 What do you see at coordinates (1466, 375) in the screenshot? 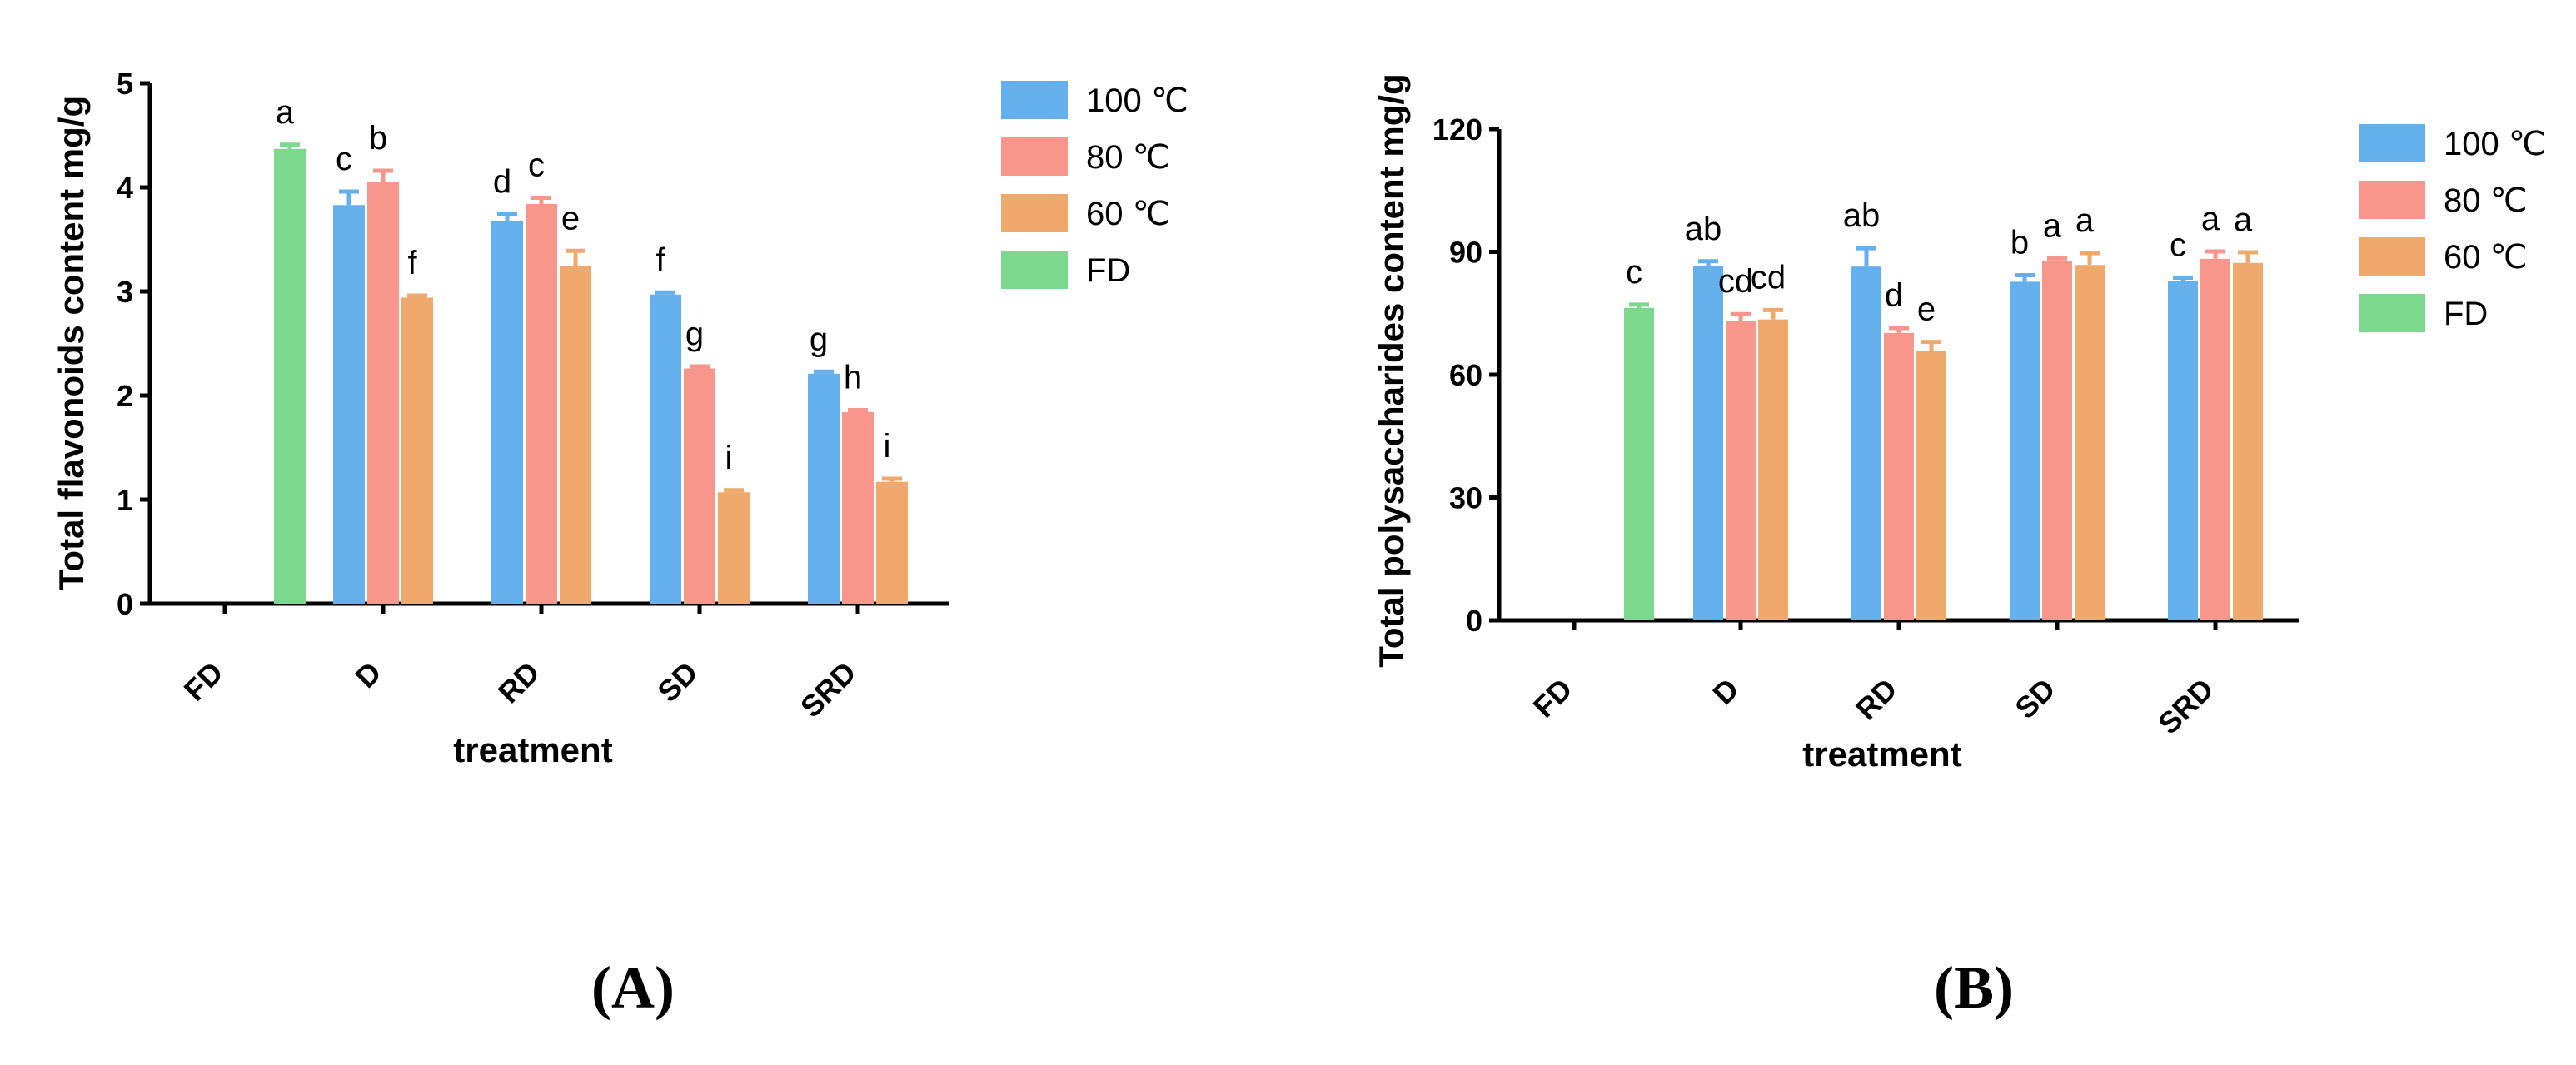
I see `y-tick-label: 60` at bounding box center [1466, 375].